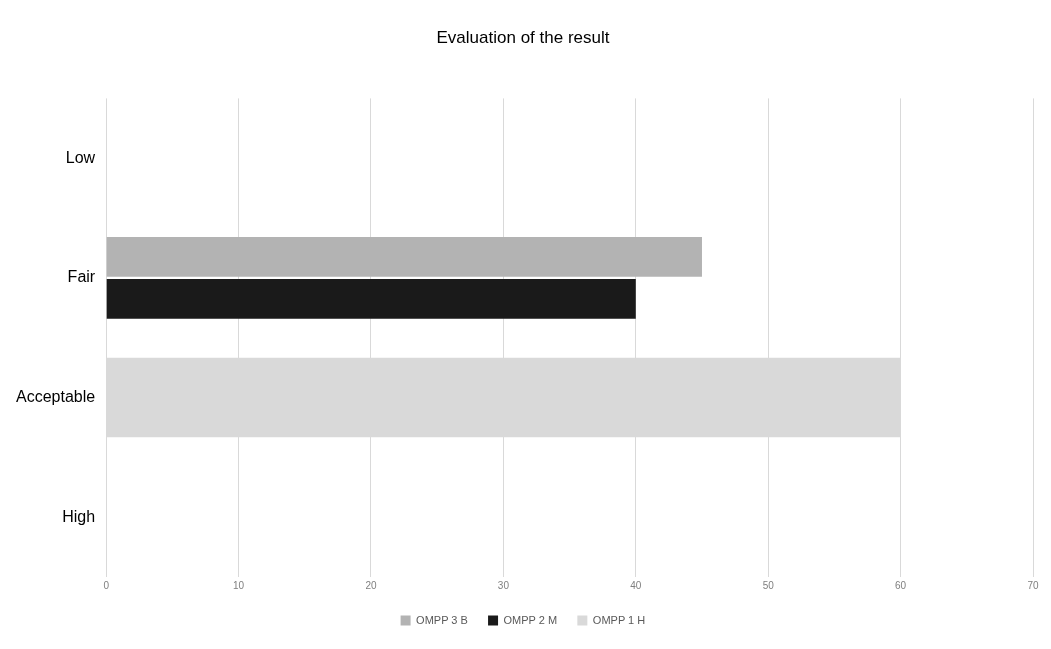 Image resolution: width=1051 pixels, height=649 pixels. Describe the element at coordinates (636, 585) in the screenshot. I see `x-tick-label: 40` at that location.